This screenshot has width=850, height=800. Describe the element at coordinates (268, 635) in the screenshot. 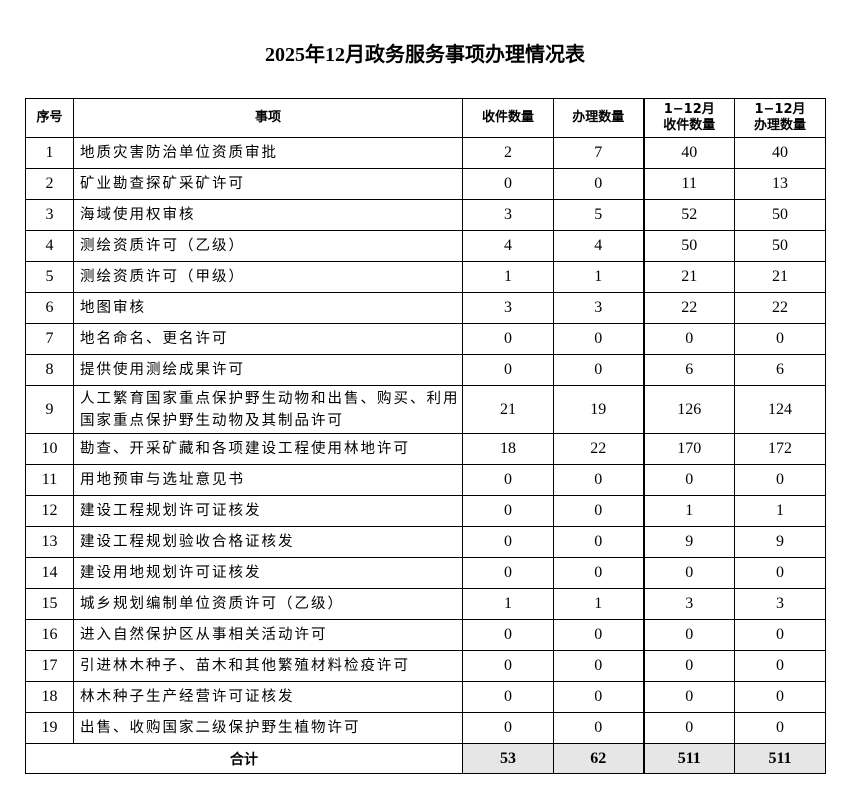

I see `row-item: 进入自然保护区从事相关活动许可` at that location.